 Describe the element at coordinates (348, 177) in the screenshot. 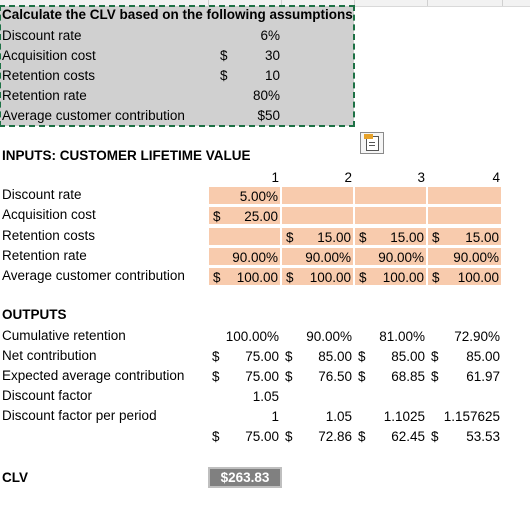

I see `period-header: 2` at that location.